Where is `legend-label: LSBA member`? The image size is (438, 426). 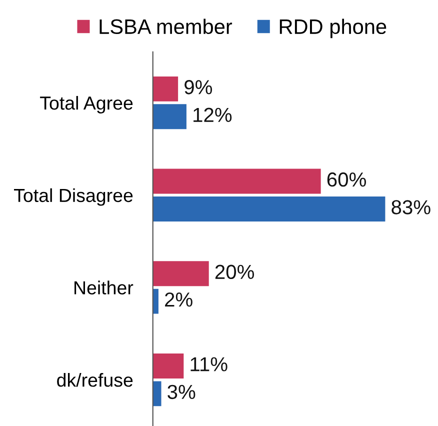 legend-label: LSBA member is located at coordinates (166, 26).